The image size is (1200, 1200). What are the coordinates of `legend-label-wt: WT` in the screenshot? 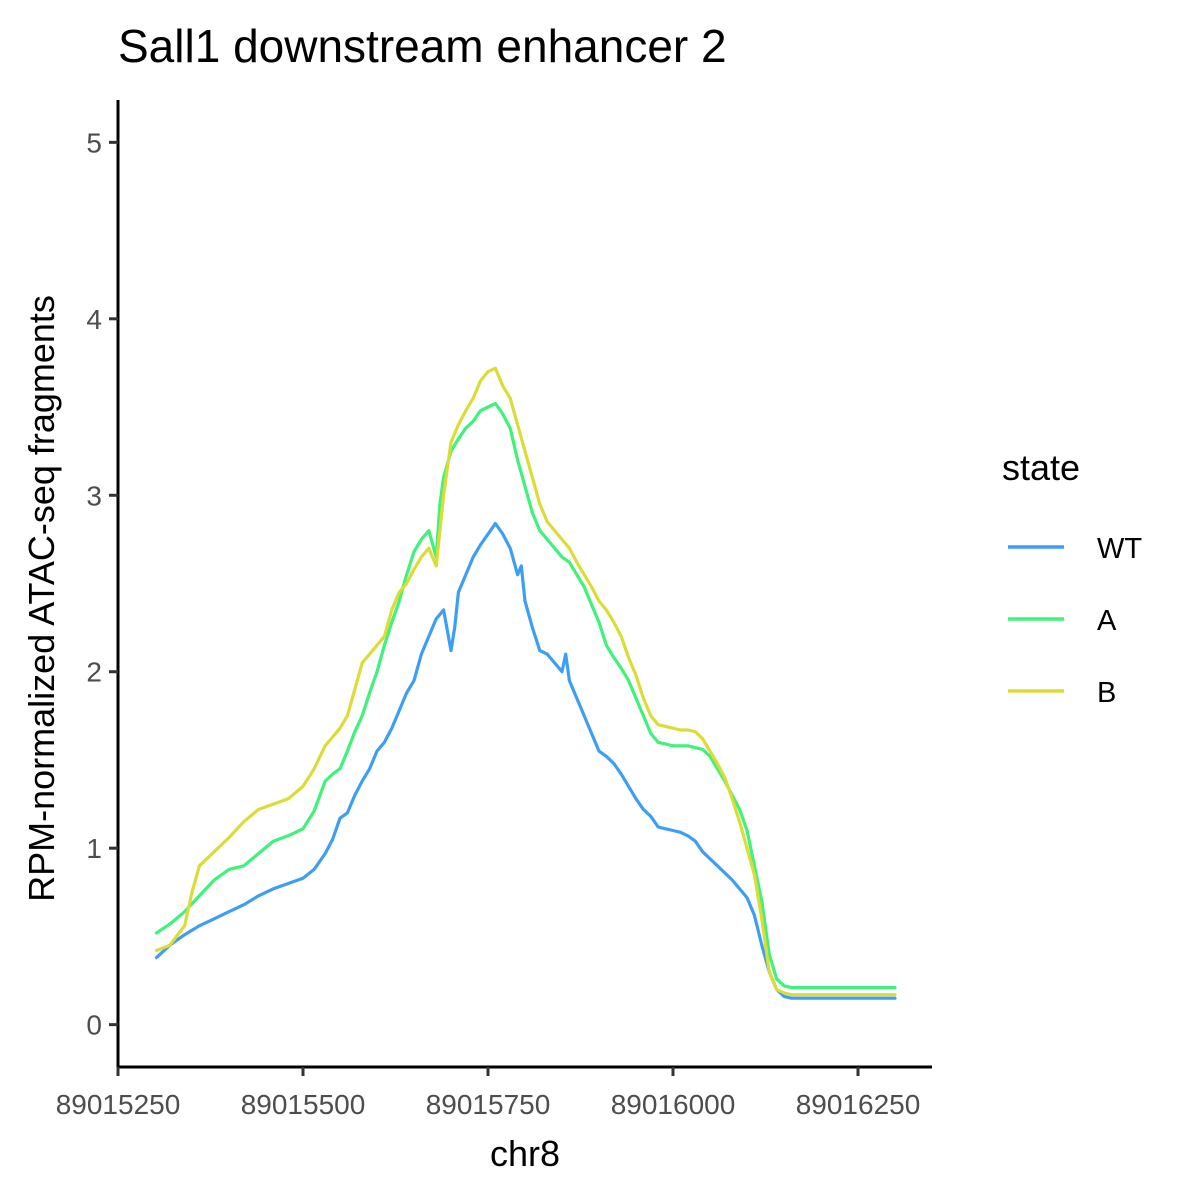 It's located at (1119, 549).